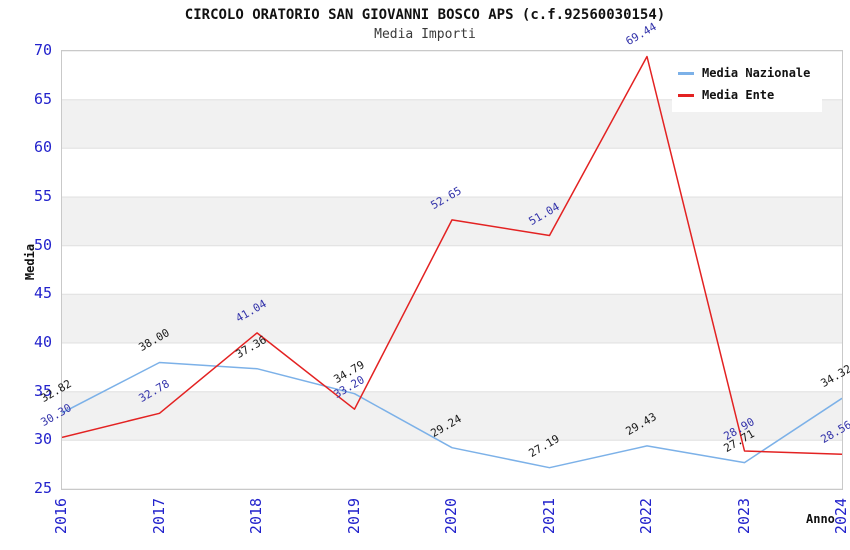 The image size is (850, 550). What do you see at coordinates (42, 439) in the screenshot?
I see `y-tick-label: 30` at bounding box center [42, 439].